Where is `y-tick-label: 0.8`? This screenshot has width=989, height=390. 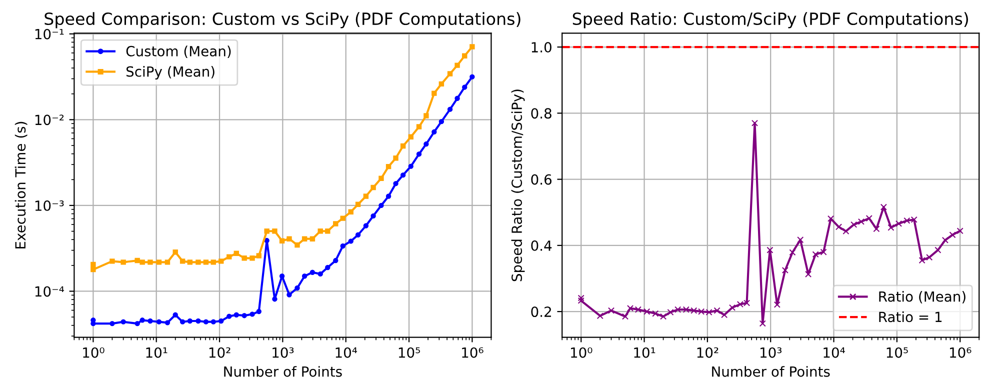 y-tick-label: 0.8 is located at coordinates (541, 113).